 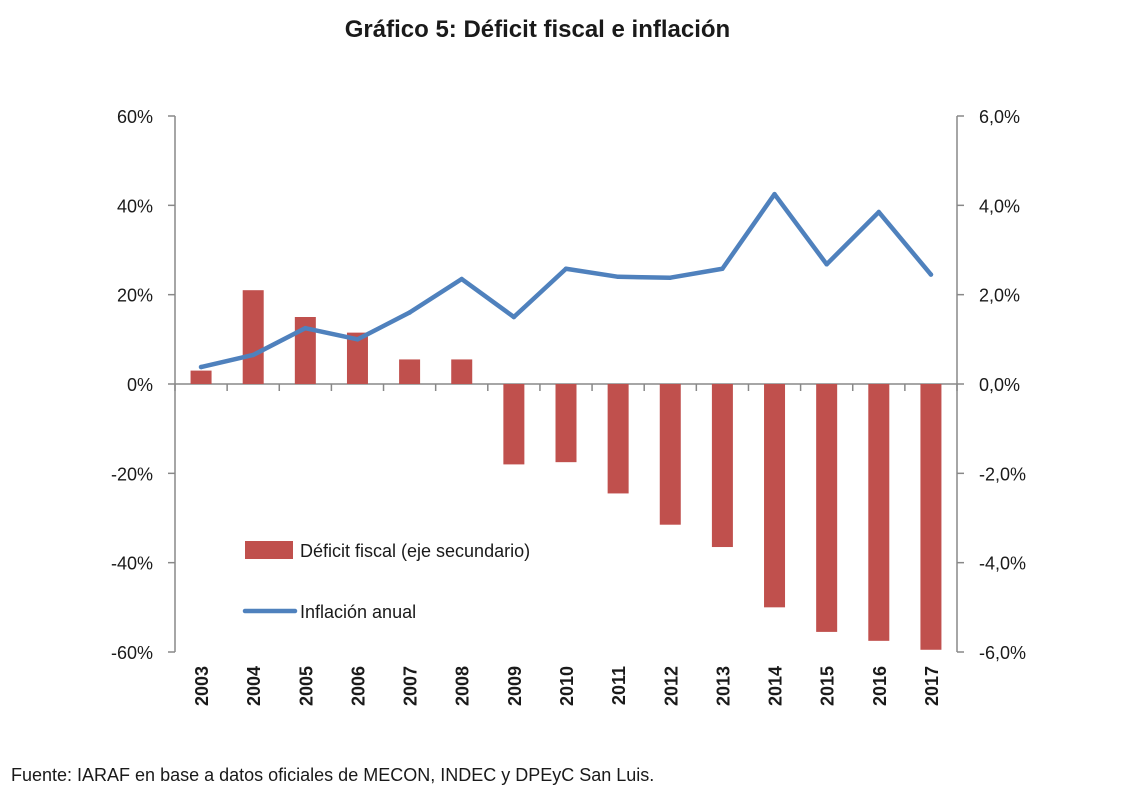 I want to click on point-2012, so click(x=670, y=277).